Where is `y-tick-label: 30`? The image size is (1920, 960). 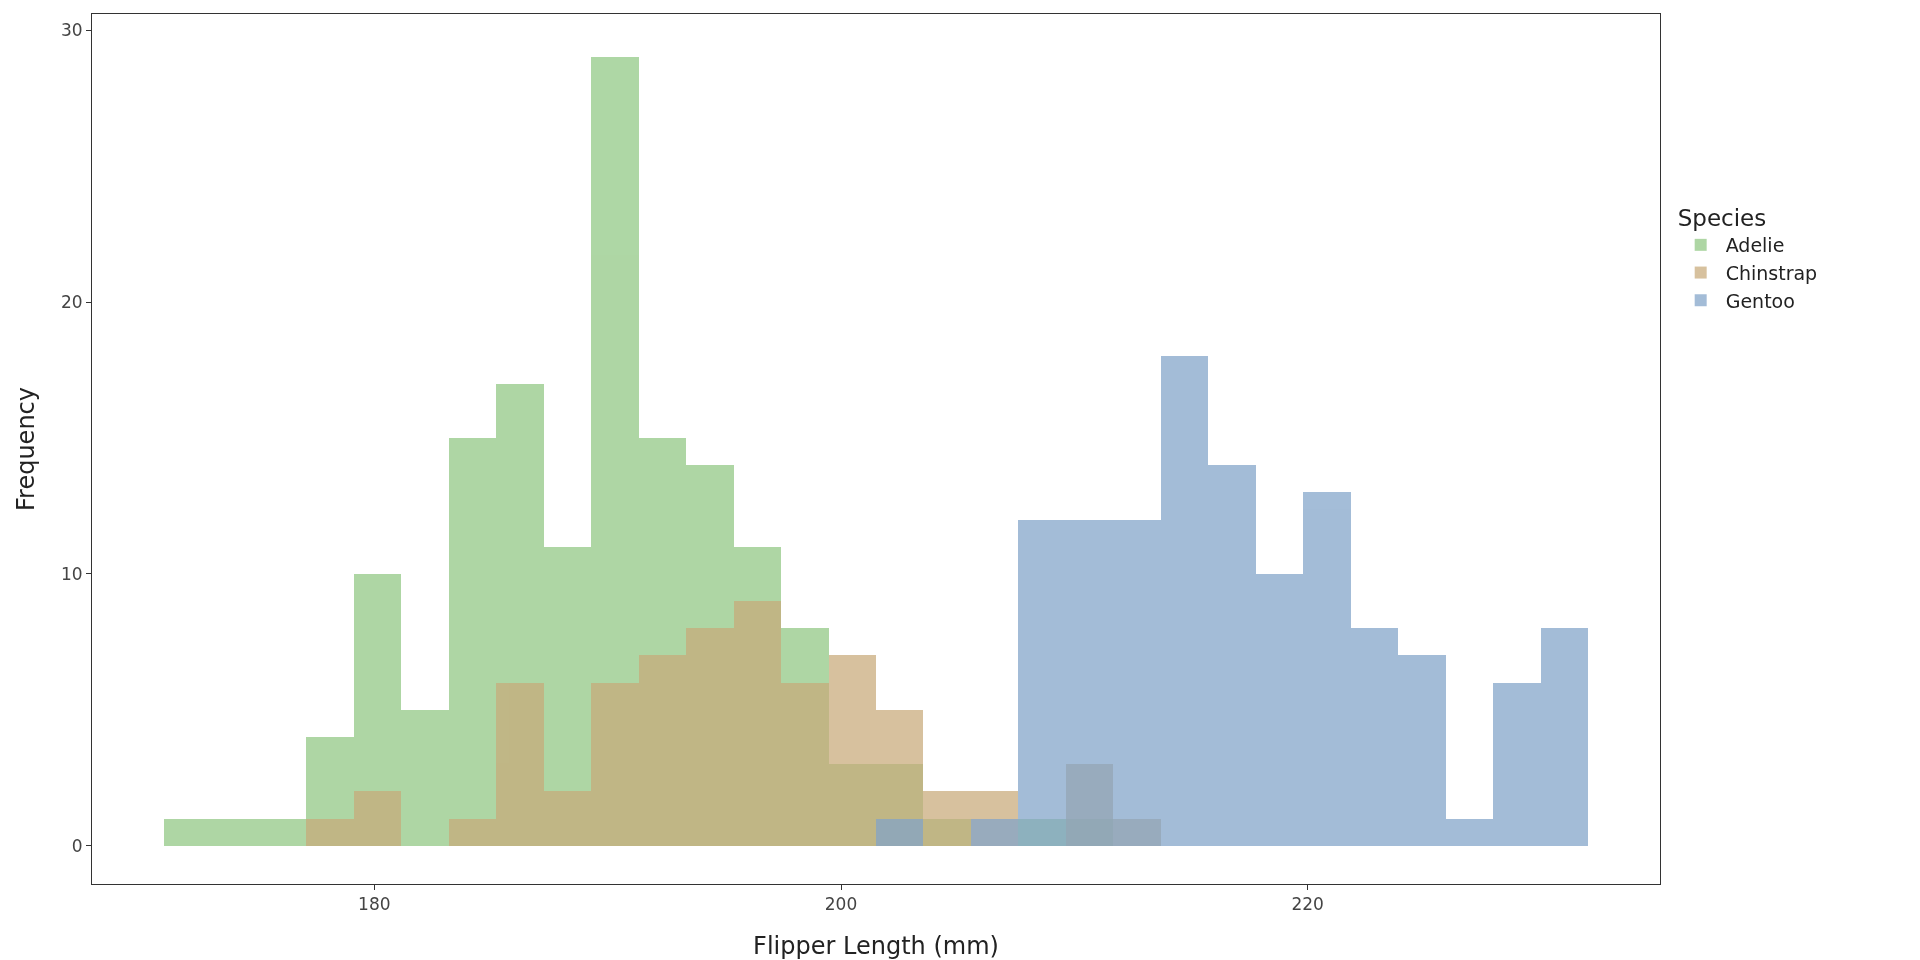 y-tick-label: 30 is located at coordinates (71, 30).